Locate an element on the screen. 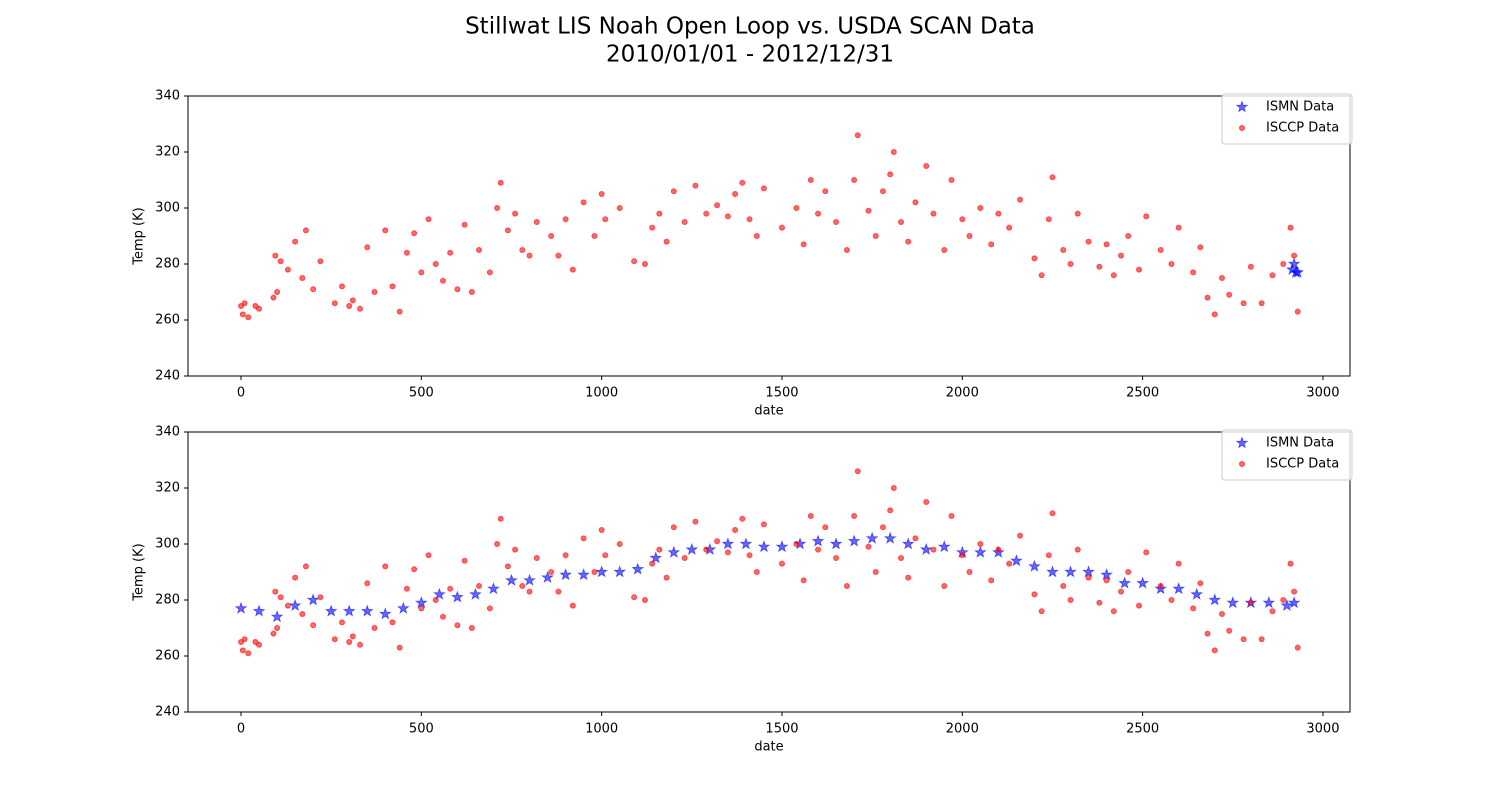  y-tick-label: 340 is located at coordinates (167, 432).